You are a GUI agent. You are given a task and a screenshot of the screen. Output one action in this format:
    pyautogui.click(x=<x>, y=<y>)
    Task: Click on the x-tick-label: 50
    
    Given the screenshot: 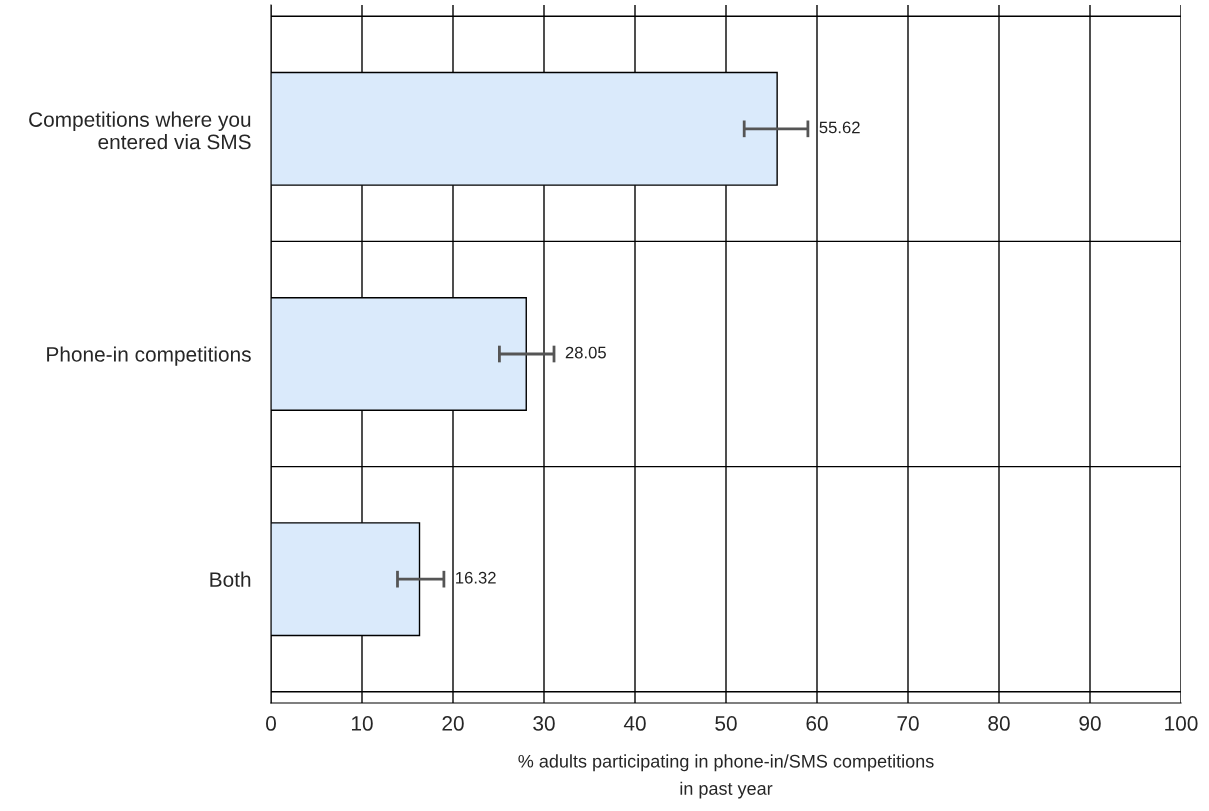 What is the action you would take?
    pyautogui.click(x=726, y=723)
    